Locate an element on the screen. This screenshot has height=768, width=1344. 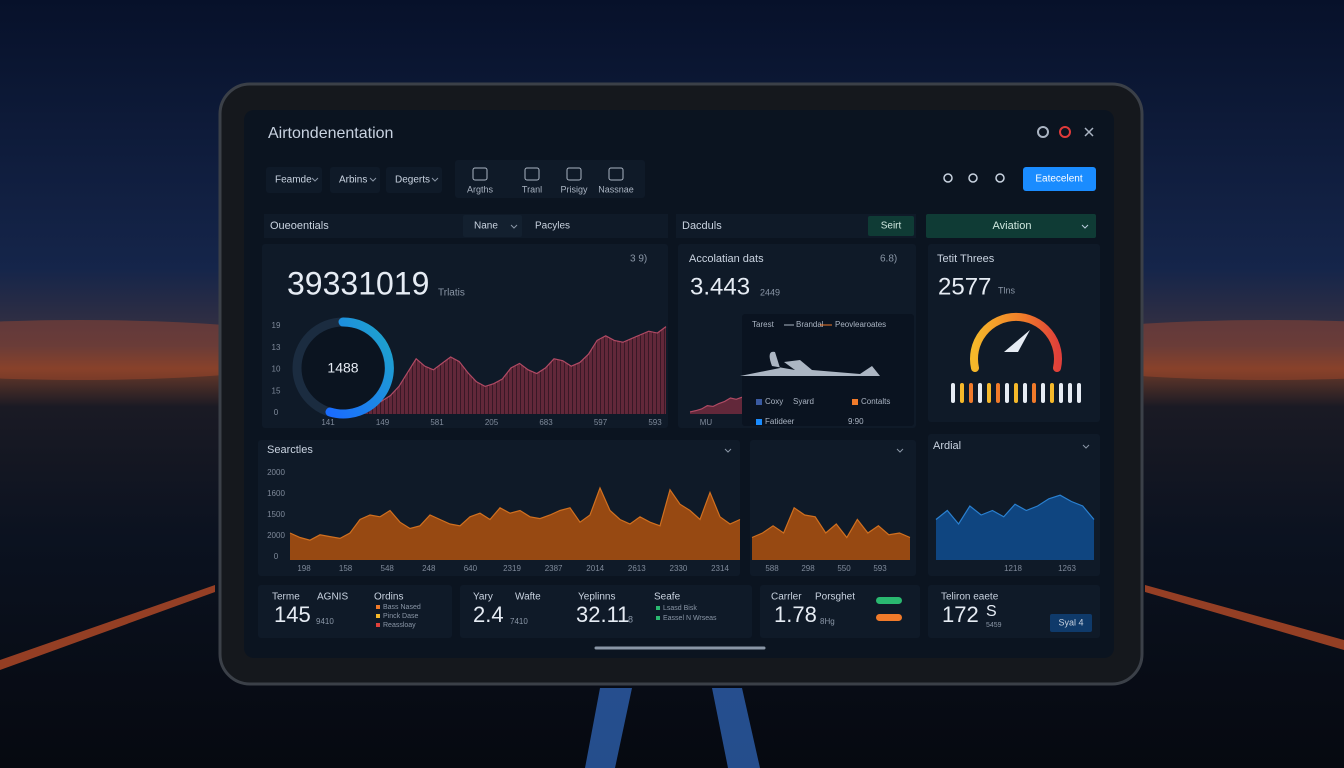
section-title: Oueoentials is located at coordinates (299, 226).